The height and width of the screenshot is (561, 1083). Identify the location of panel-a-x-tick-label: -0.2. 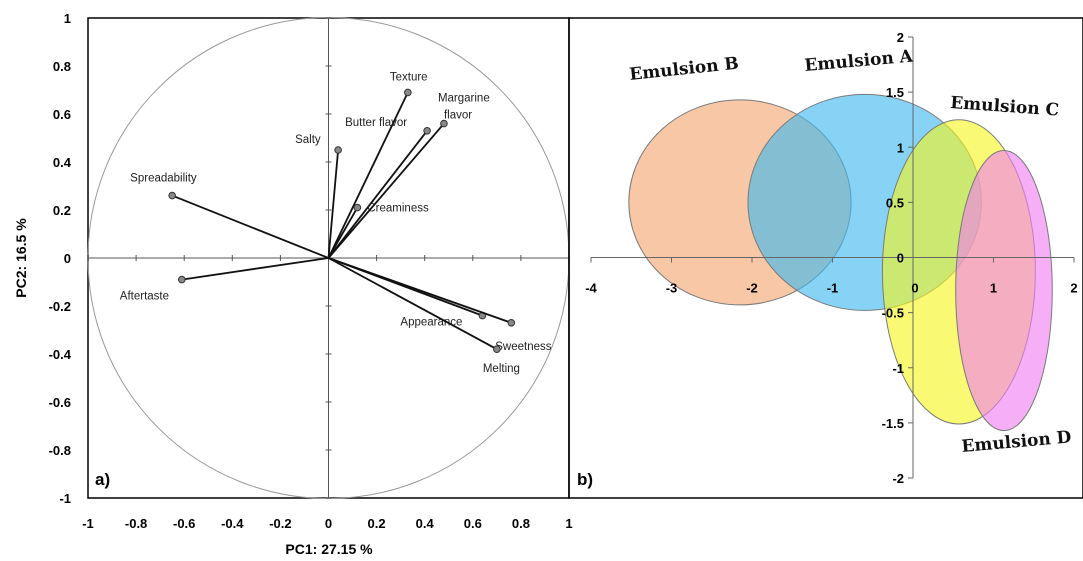
(280, 523).